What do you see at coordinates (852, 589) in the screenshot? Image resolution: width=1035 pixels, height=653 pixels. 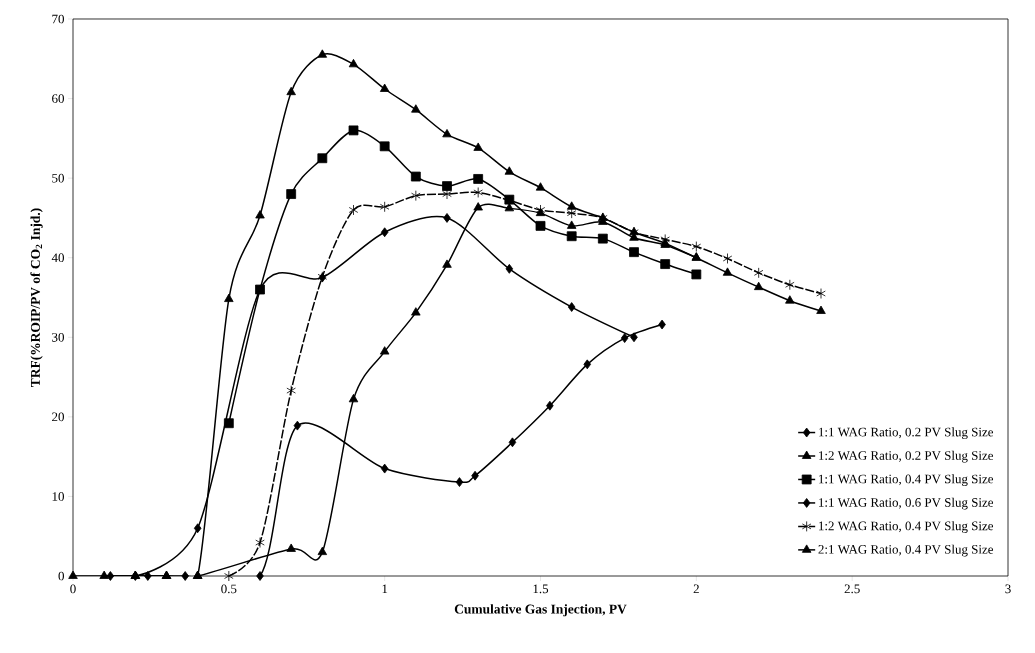 I see `x-tick-label: 2.5` at bounding box center [852, 589].